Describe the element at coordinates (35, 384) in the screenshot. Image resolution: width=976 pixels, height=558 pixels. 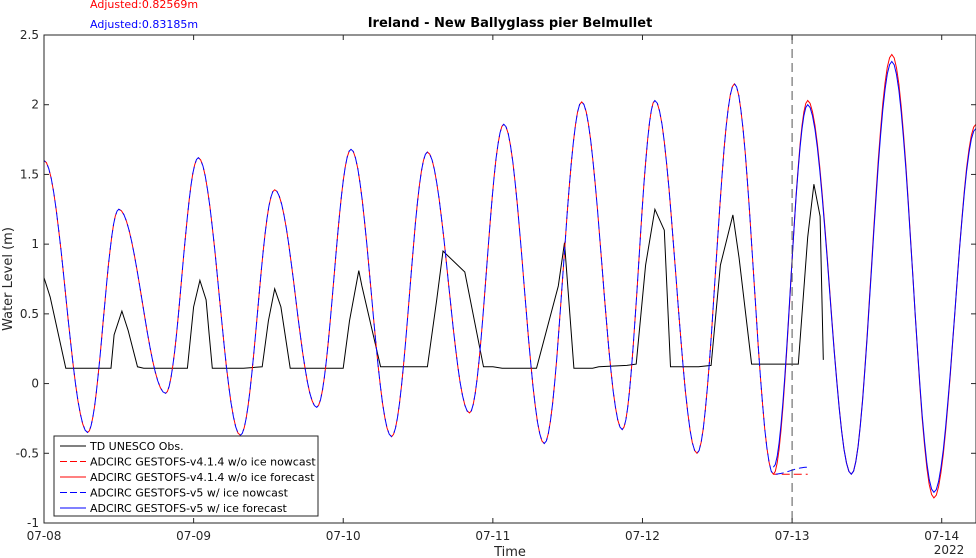
I see `y-tick-label: 0` at that location.